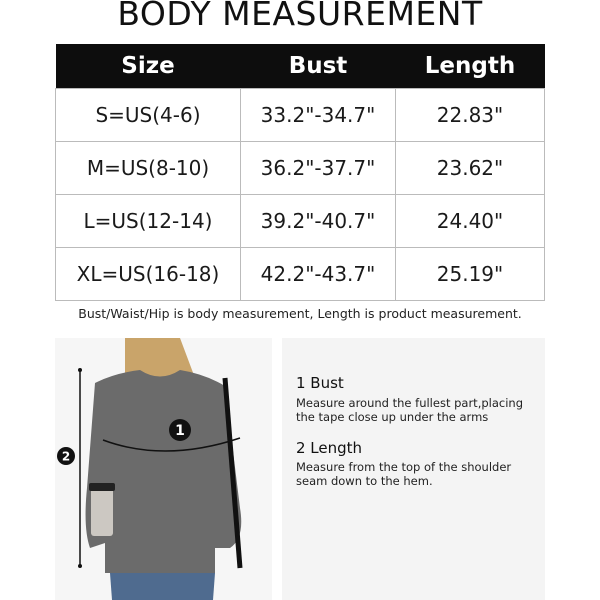 Image resolution: width=600 pixels, height=600 pixels. I want to click on header-size: Size, so click(148, 66).